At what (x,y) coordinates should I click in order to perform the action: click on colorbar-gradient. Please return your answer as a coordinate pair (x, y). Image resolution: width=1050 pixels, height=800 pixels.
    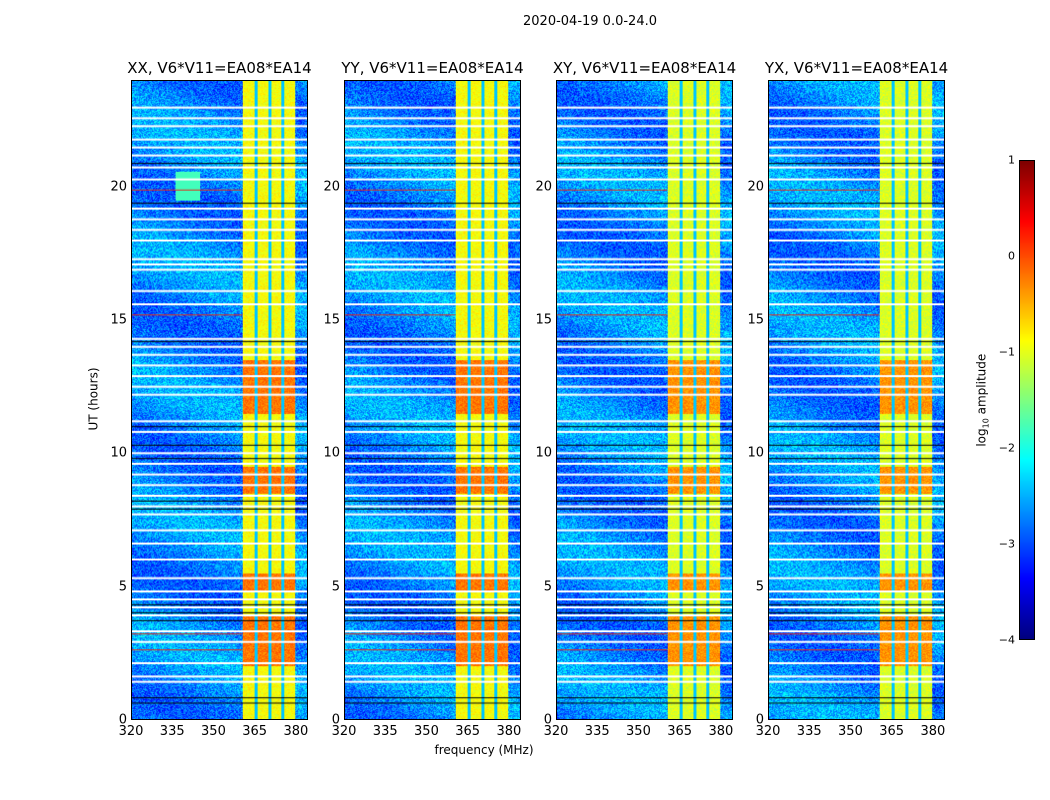
    Looking at the image, I should click on (1027, 400).